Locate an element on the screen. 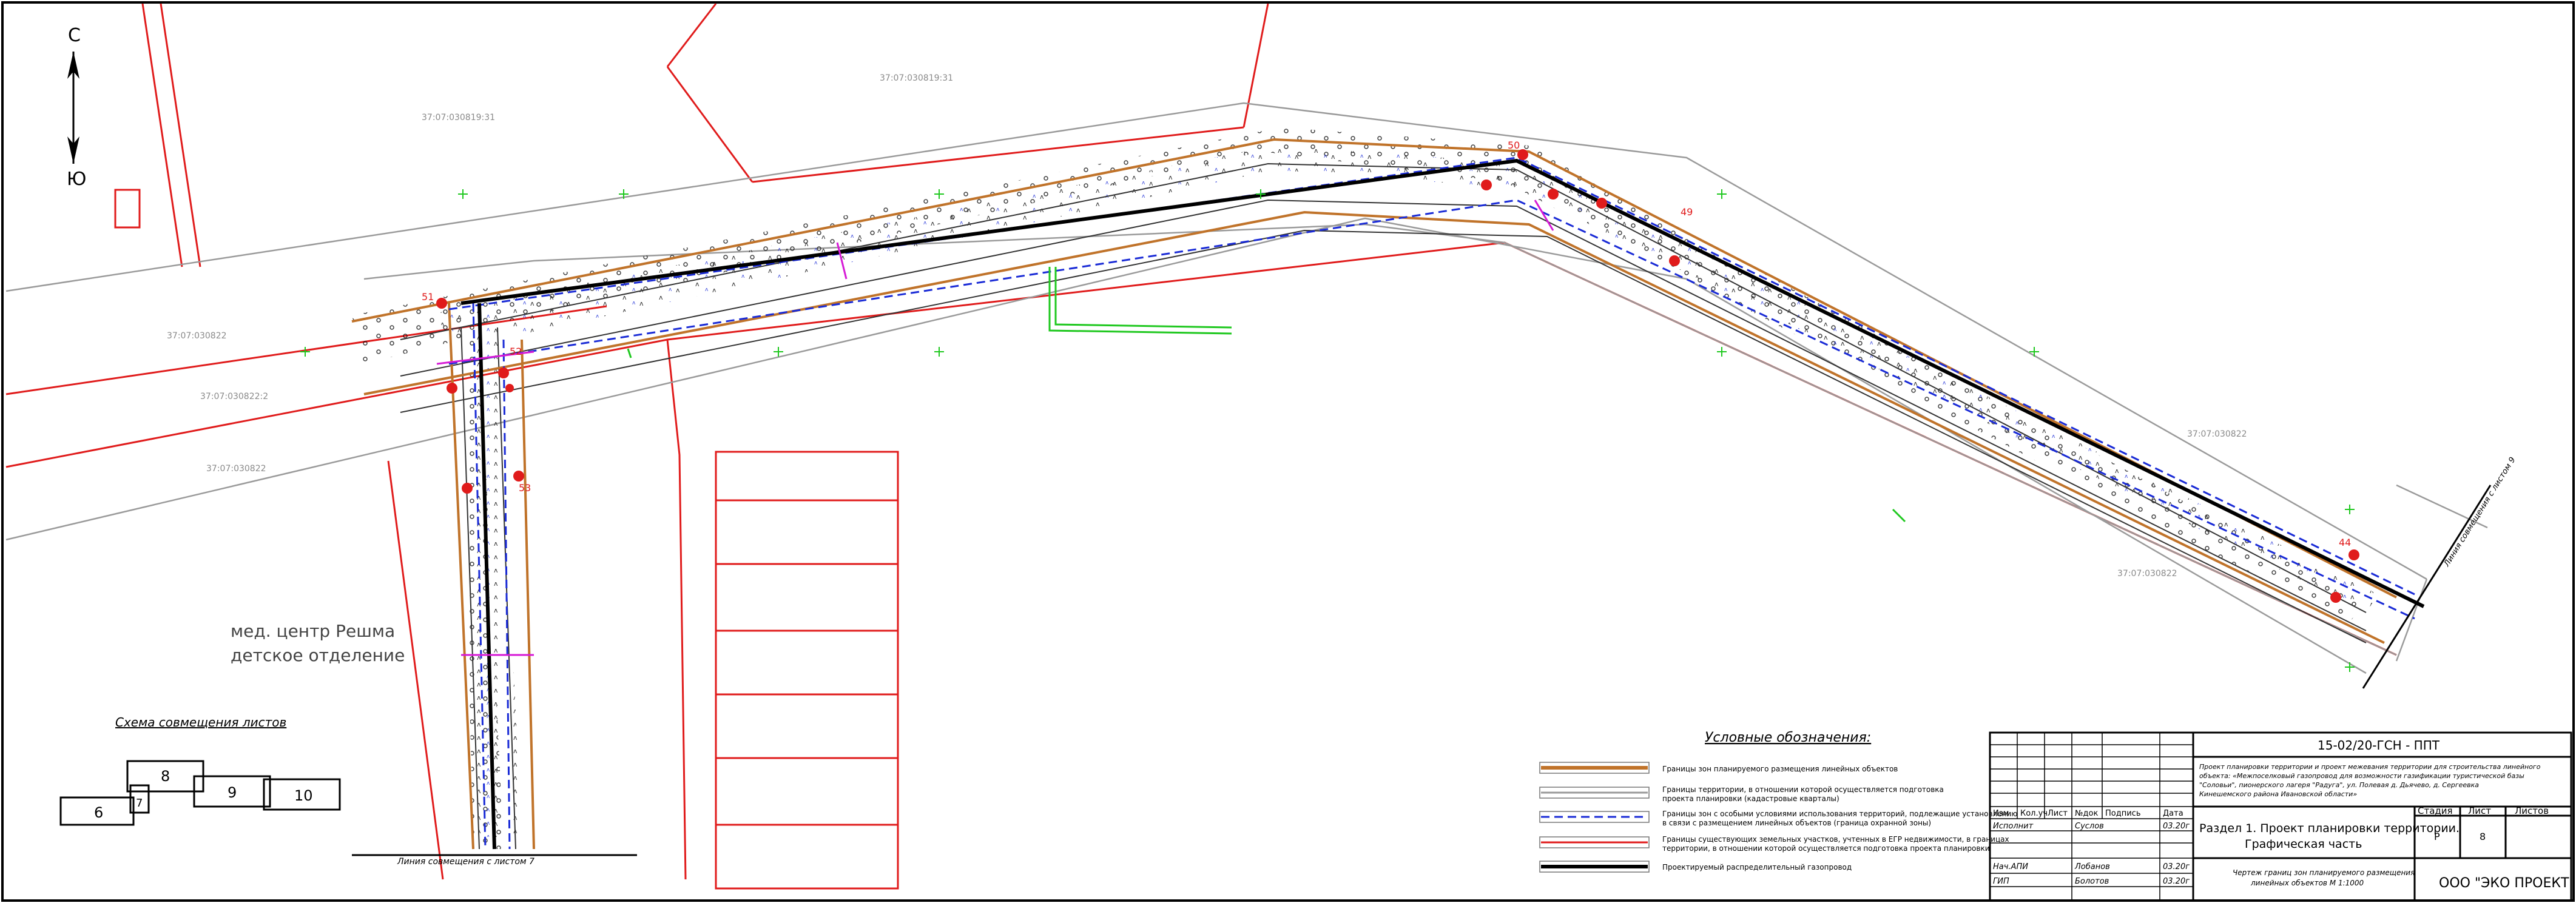 This screenshot has height=903, width=2576. stamp-header: №док is located at coordinates (2087, 814).